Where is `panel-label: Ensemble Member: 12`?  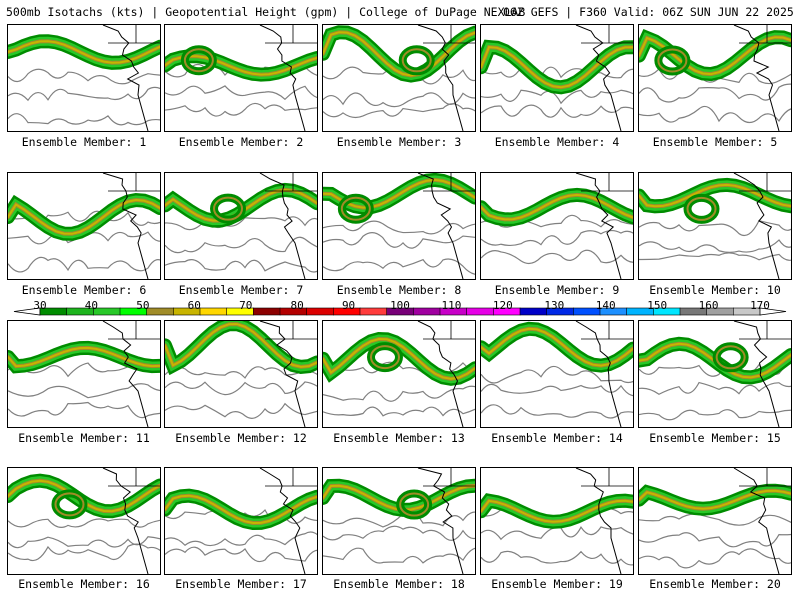
panel-label: Ensemble Member: 12 is located at coordinates (241, 438).